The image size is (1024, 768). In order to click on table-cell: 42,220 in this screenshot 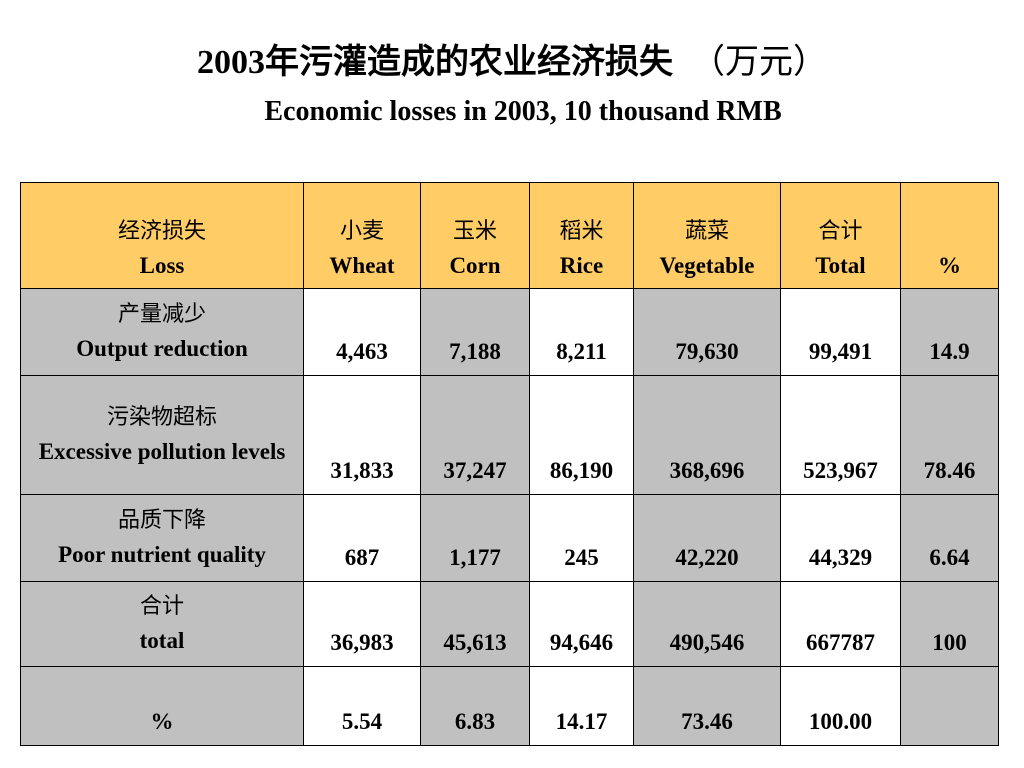, I will do `click(707, 538)`.